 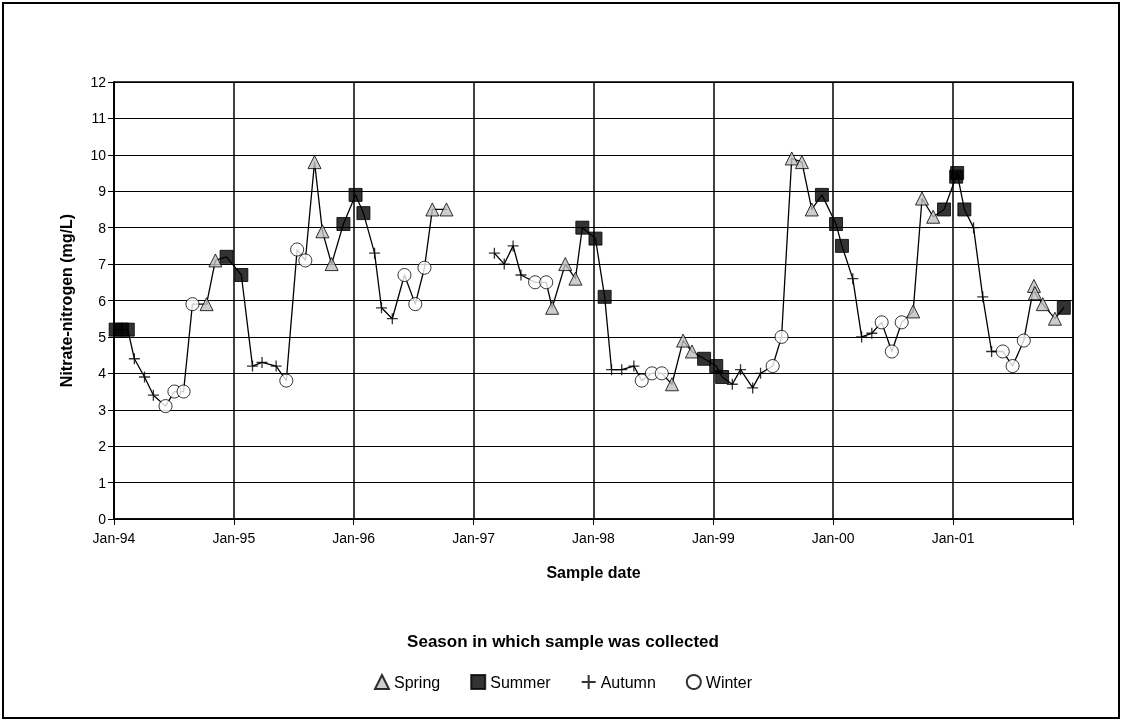 What do you see at coordinates (102, 336) in the screenshot?
I see `y-tick-label: 5` at bounding box center [102, 336].